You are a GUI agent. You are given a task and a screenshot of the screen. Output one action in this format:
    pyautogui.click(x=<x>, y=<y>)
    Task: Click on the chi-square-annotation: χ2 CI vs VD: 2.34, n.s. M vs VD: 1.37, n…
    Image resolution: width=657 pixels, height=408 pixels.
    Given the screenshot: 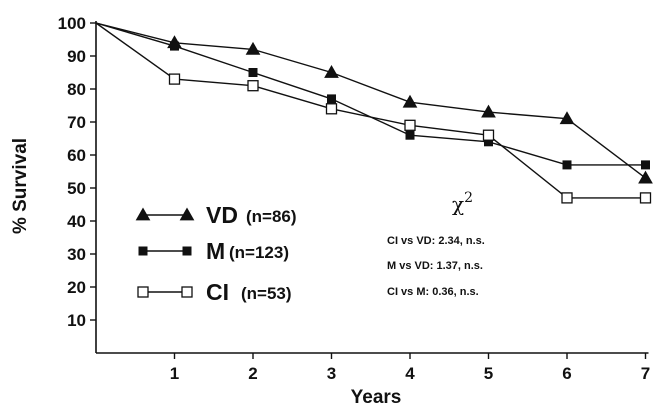 What is the action you would take?
    pyautogui.click(x=436, y=244)
    